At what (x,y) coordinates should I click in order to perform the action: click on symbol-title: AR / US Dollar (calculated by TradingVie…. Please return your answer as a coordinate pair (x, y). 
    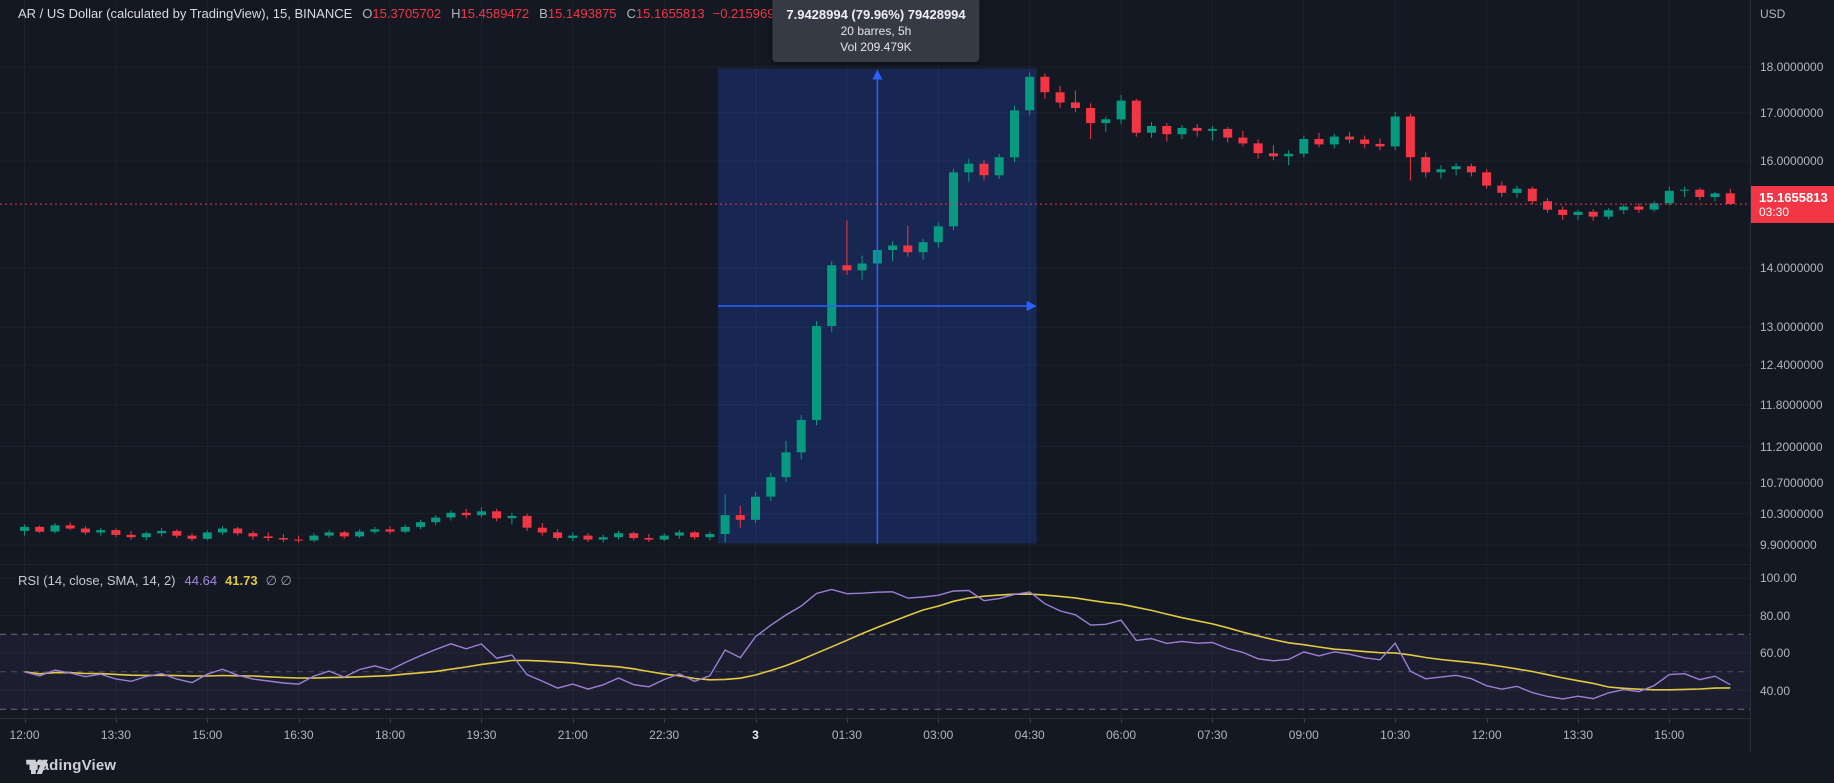
    Looking at the image, I should click on (185, 13).